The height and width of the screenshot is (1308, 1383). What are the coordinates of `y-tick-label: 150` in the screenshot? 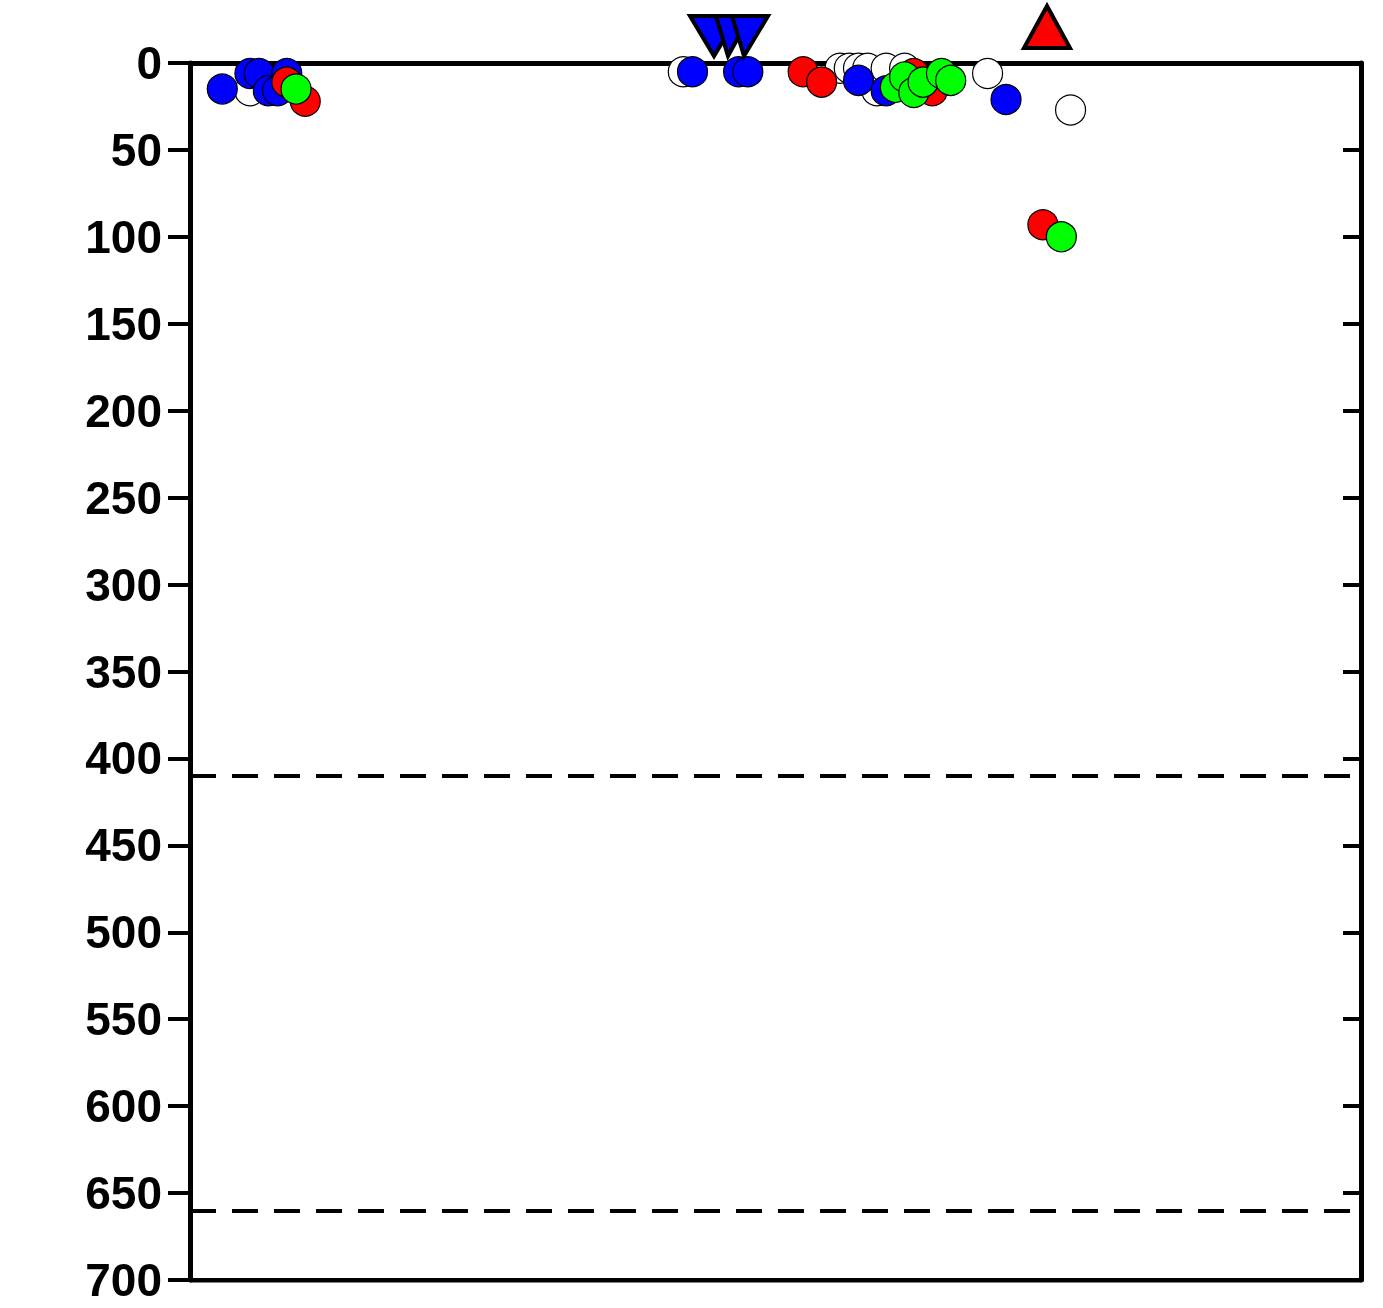 It's located at (123, 323).